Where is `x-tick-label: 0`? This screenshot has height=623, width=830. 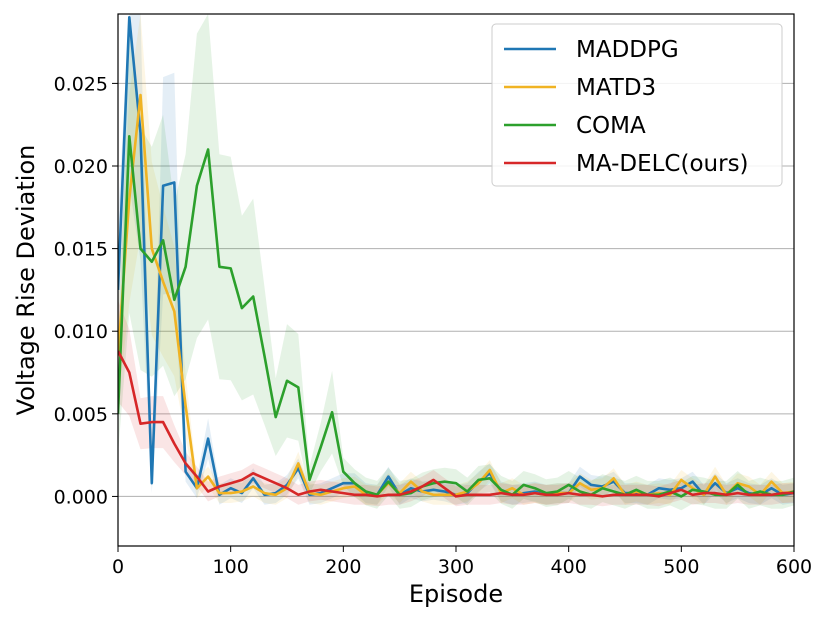 x-tick-label: 0 is located at coordinates (118, 567).